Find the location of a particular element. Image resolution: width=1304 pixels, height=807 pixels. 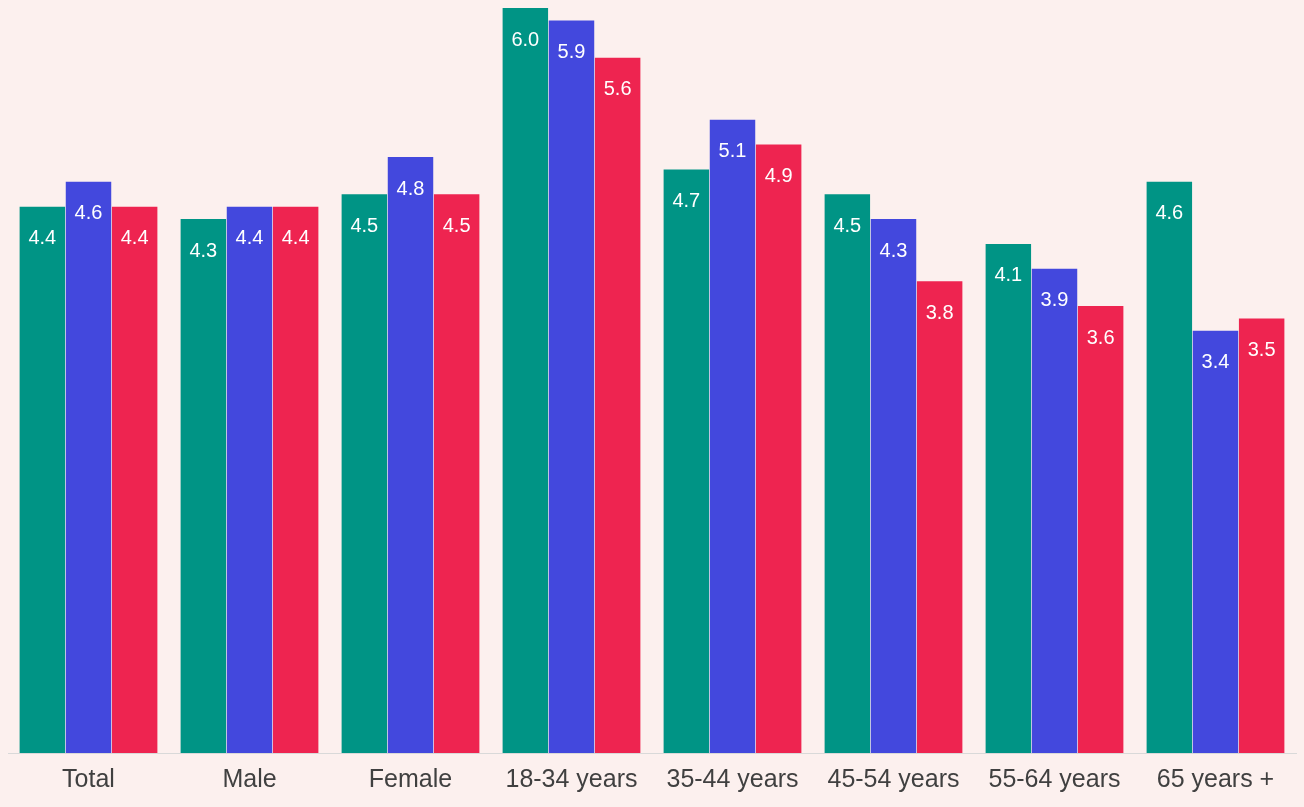

data-label: 4.8 is located at coordinates (410, 187).